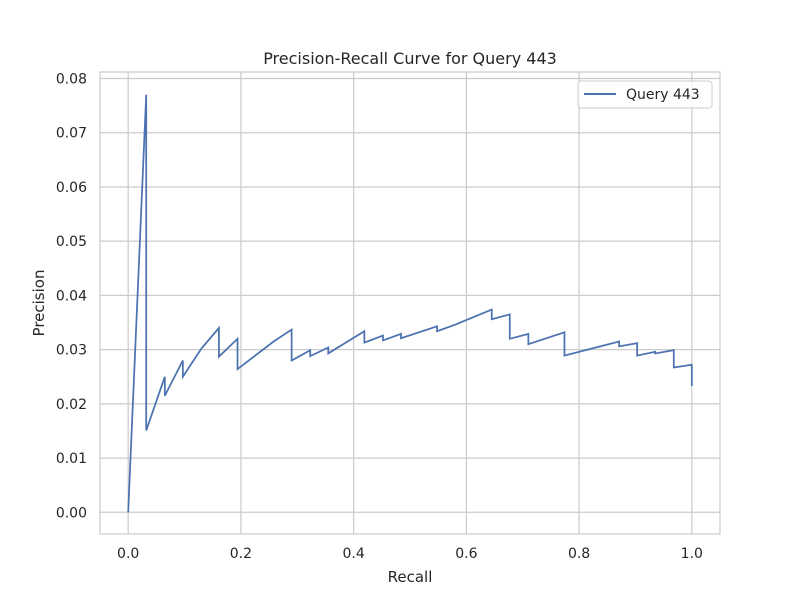  I want to click on y-tick-label: 0.02, so click(71, 405).